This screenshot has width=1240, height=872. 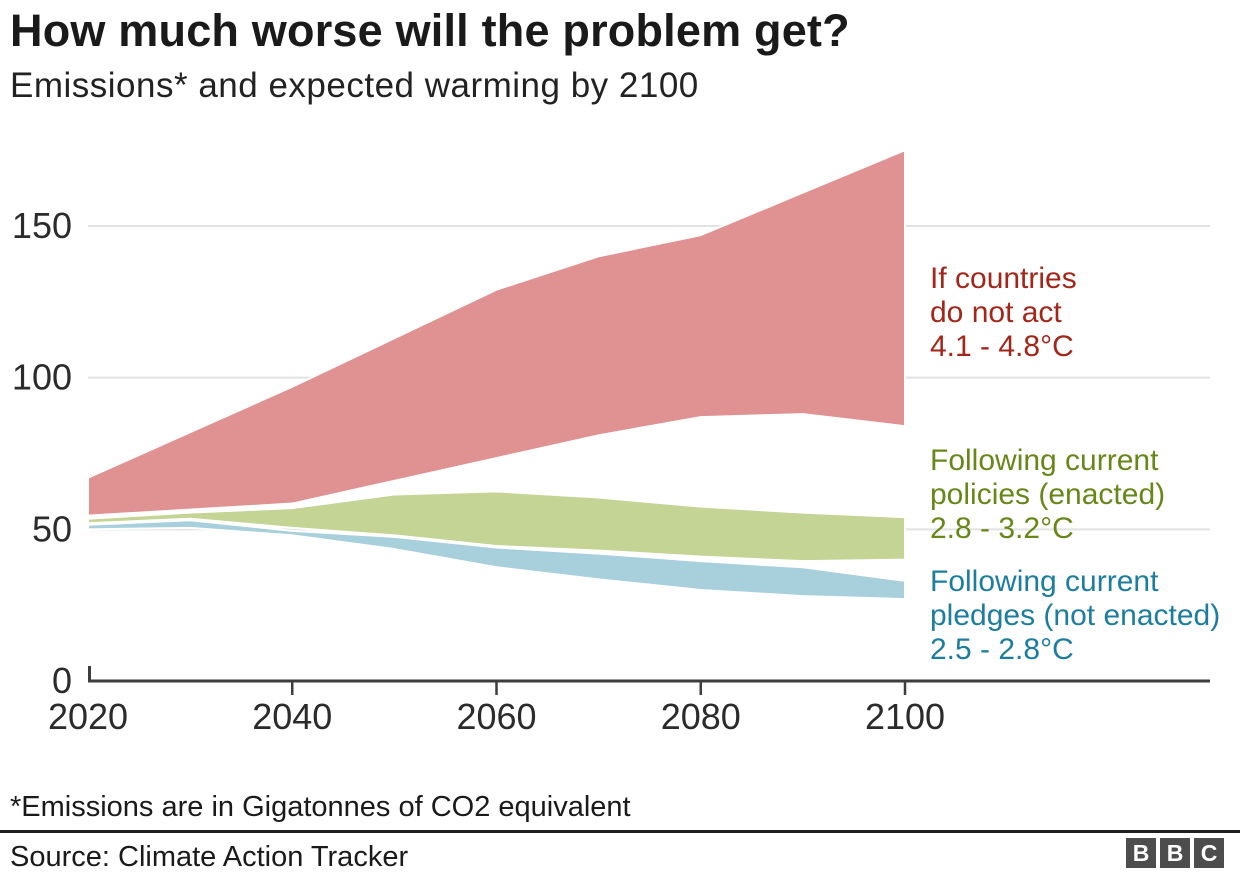 What do you see at coordinates (1002, 649) in the screenshot?
I see `annotation-current-pledges-range: 2.5 - 2.8°C` at bounding box center [1002, 649].